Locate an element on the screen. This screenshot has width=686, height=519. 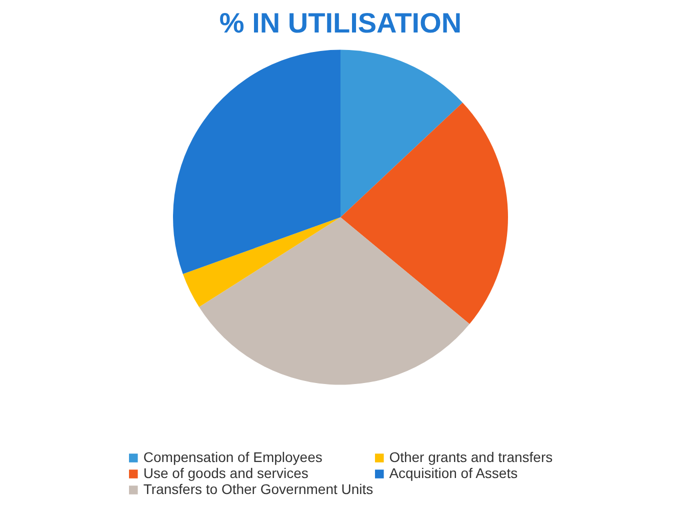
chart-title: % IN UTILISATION is located at coordinates (340, 23).